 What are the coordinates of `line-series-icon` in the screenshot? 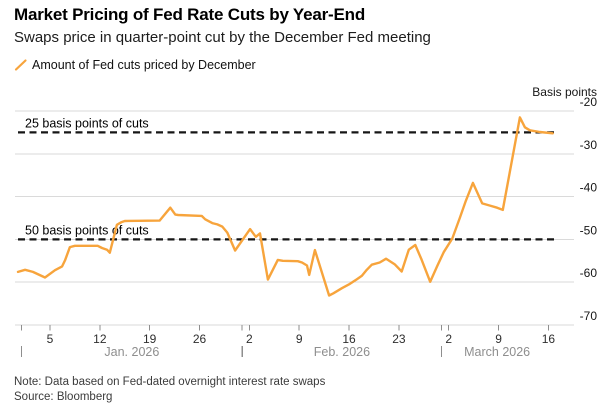 It's located at (20, 65).